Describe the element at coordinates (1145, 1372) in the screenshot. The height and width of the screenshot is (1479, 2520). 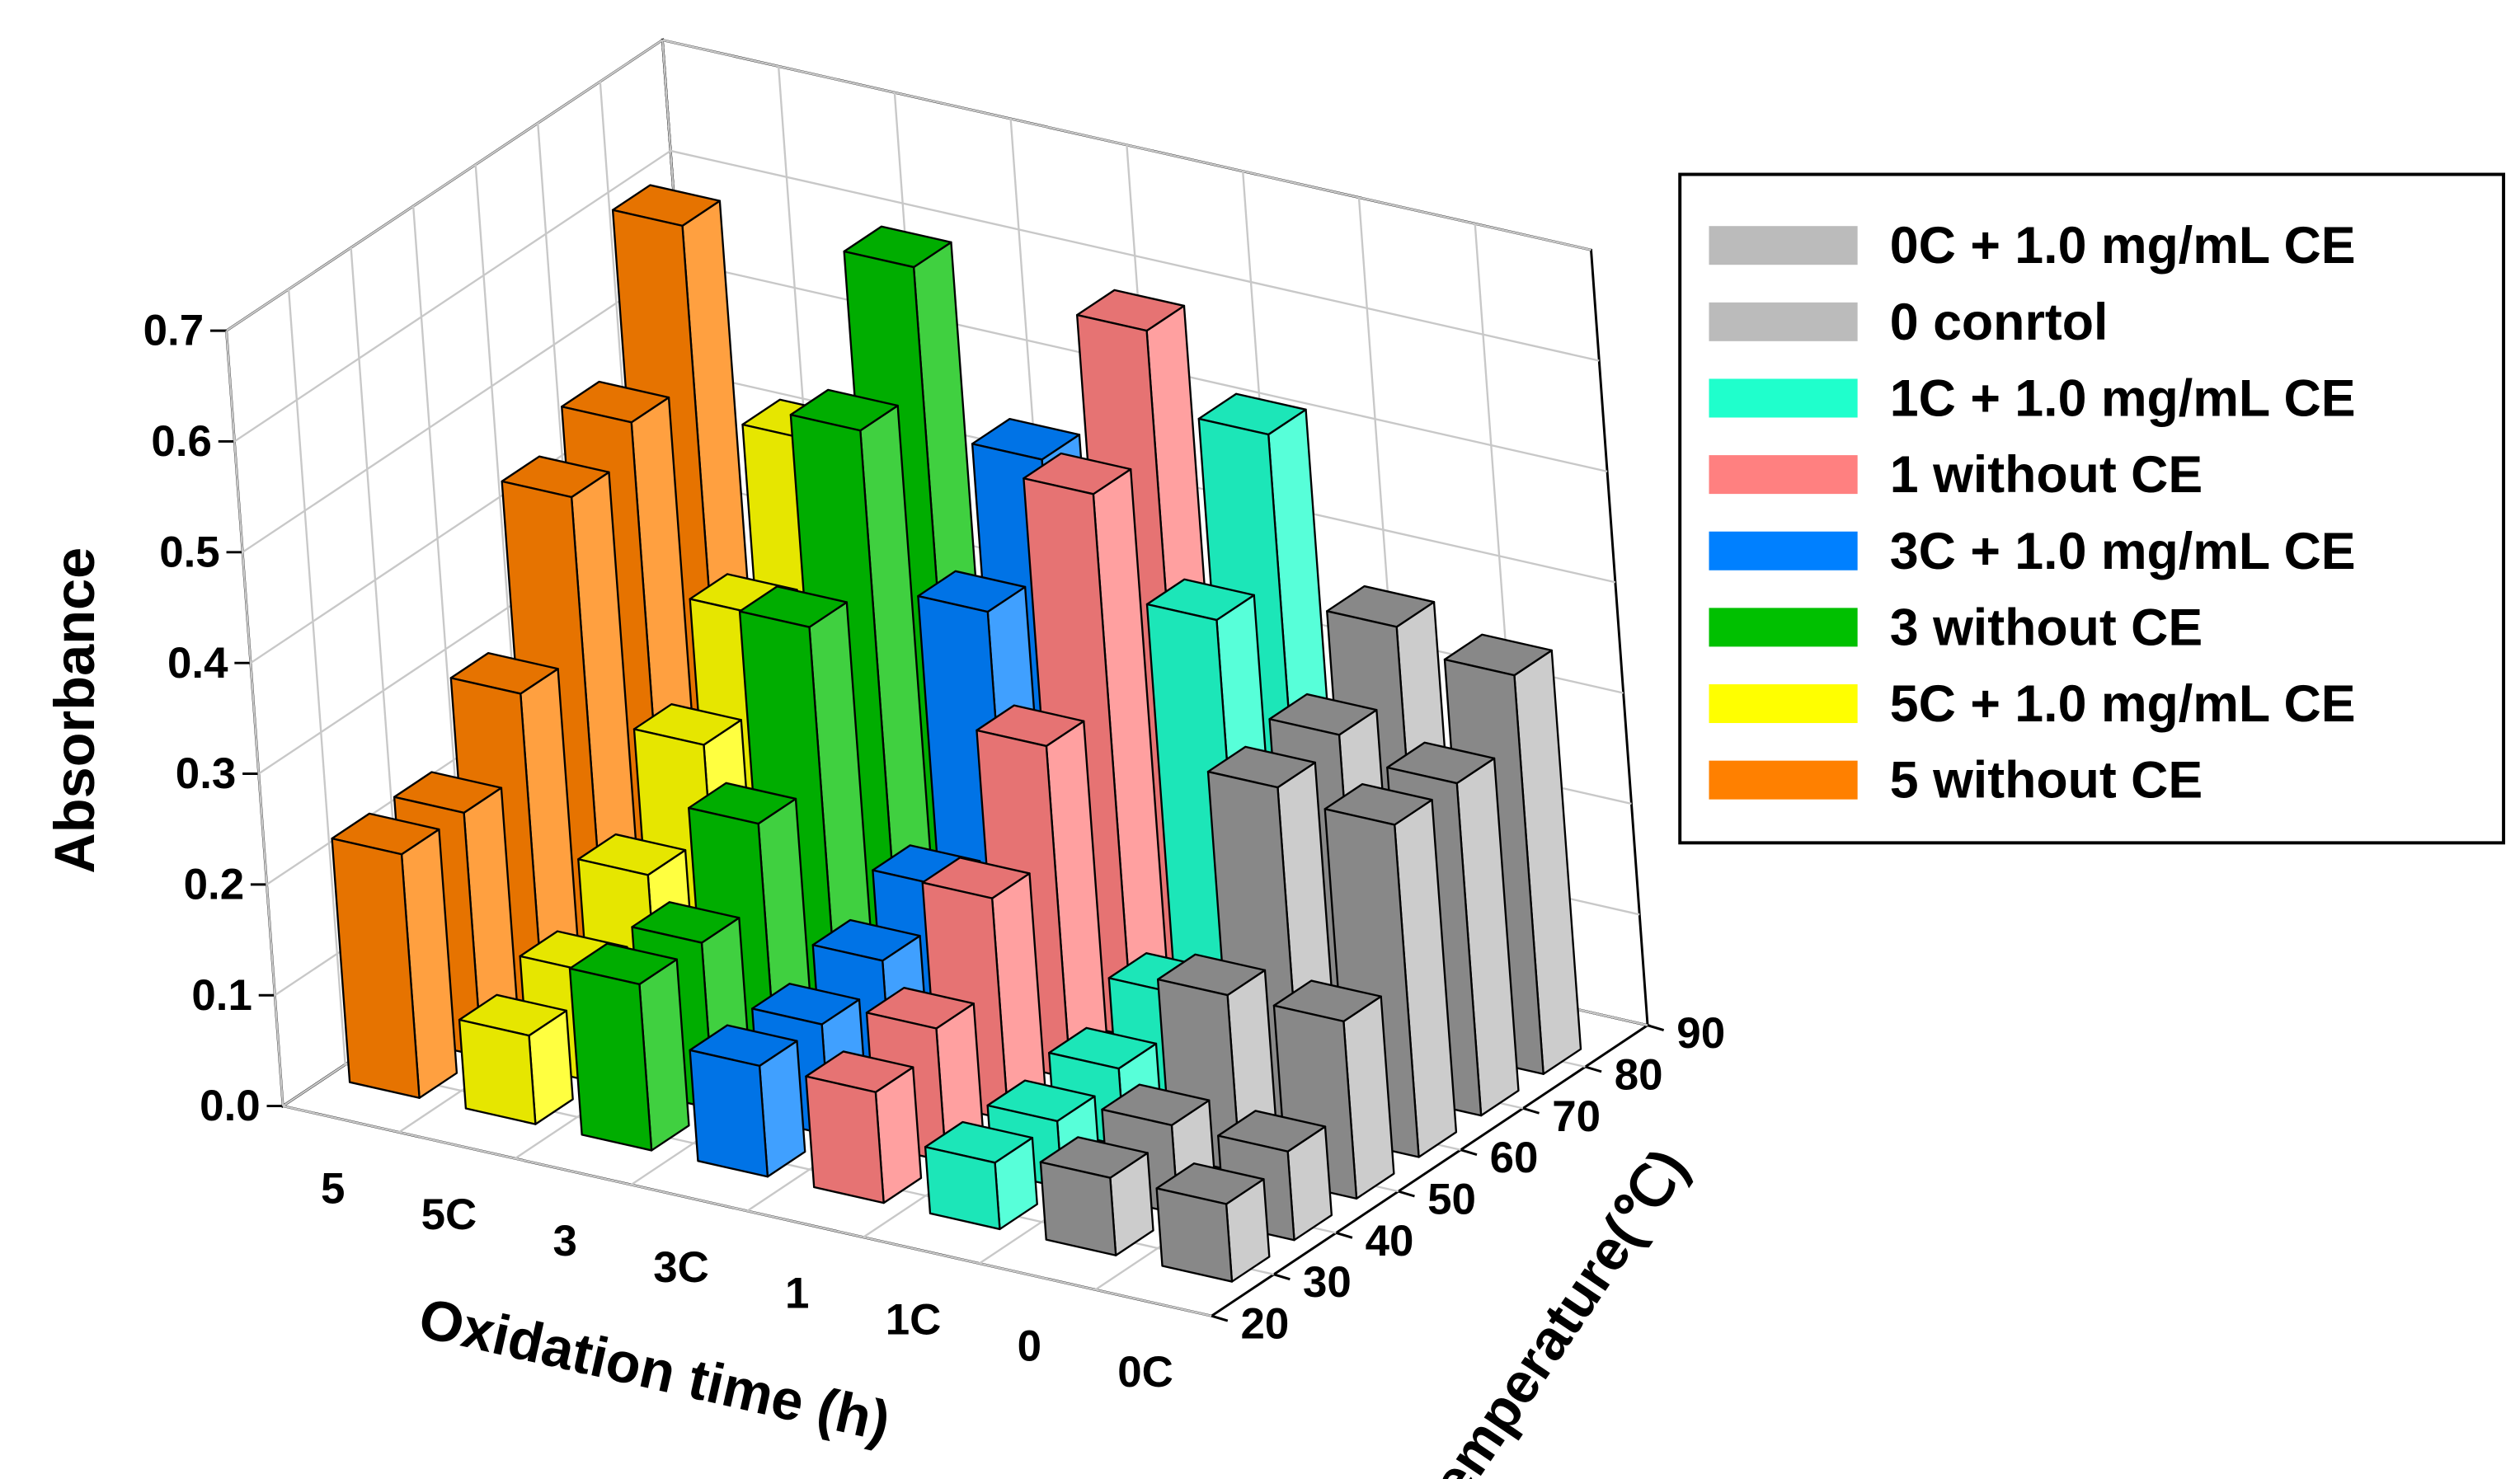
I see `x-tick-label: 0C` at that location.